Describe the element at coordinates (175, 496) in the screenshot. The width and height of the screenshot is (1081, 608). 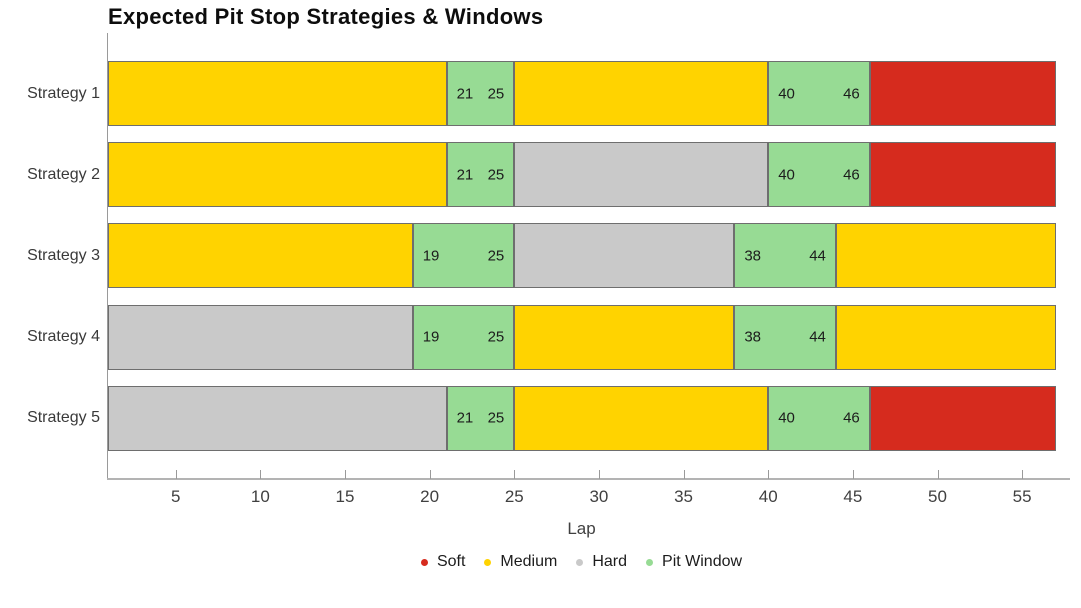
I see `x-tick-label: 5` at that location.